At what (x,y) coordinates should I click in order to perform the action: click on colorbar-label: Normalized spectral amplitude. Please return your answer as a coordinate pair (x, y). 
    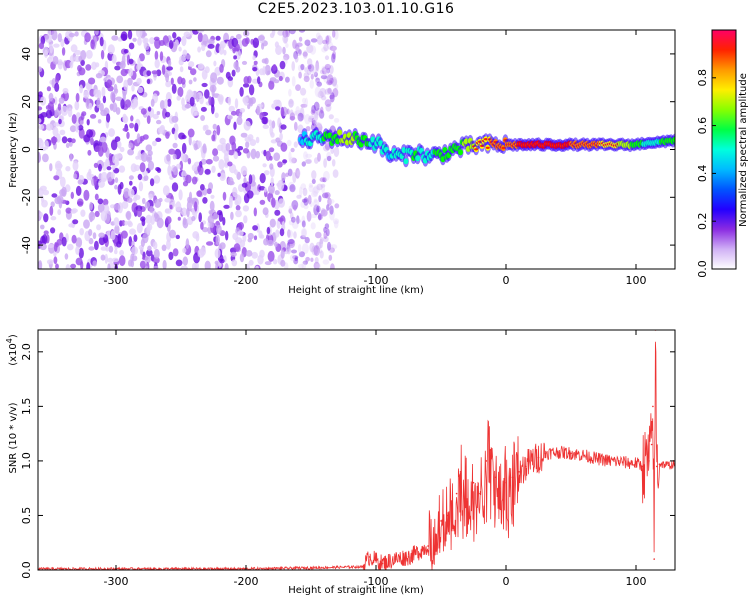
    Looking at the image, I should click on (743, 150).